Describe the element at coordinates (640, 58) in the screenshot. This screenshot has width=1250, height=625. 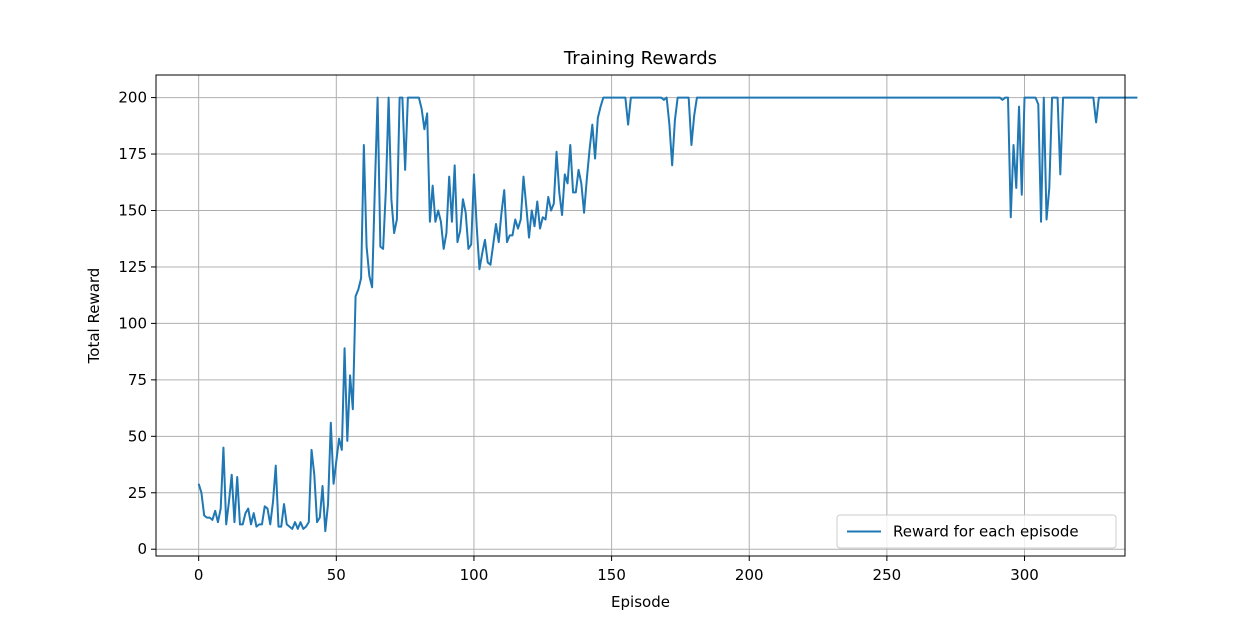
I see `chart-title: Training Rewards` at that location.